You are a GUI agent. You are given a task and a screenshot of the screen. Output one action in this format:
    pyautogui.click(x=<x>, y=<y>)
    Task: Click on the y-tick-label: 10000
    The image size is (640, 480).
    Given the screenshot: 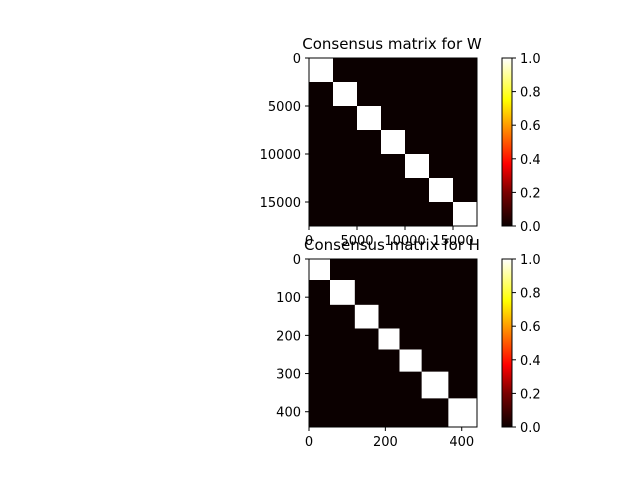 What is the action you would take?
    pyautogui.click(x=280, y=155)
    